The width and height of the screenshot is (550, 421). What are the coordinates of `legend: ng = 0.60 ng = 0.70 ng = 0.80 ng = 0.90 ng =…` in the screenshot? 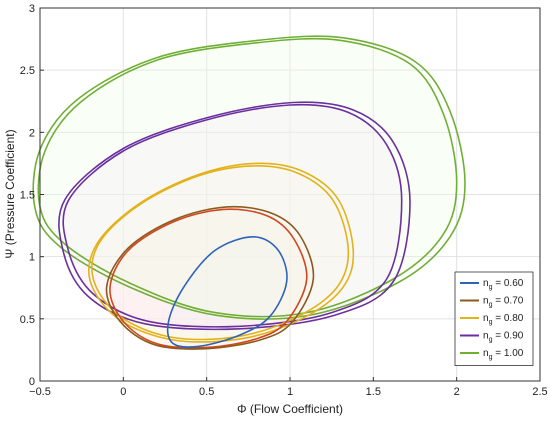 It's located at (494, 318).